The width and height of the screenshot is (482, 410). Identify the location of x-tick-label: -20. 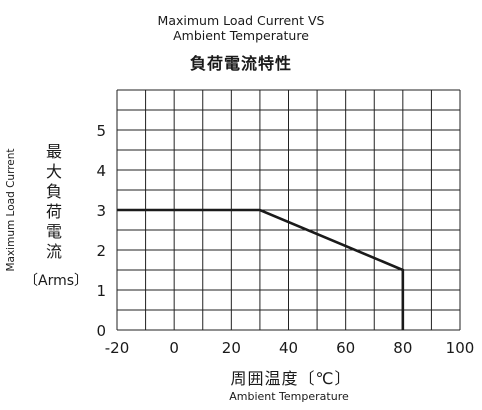
(117, 348).